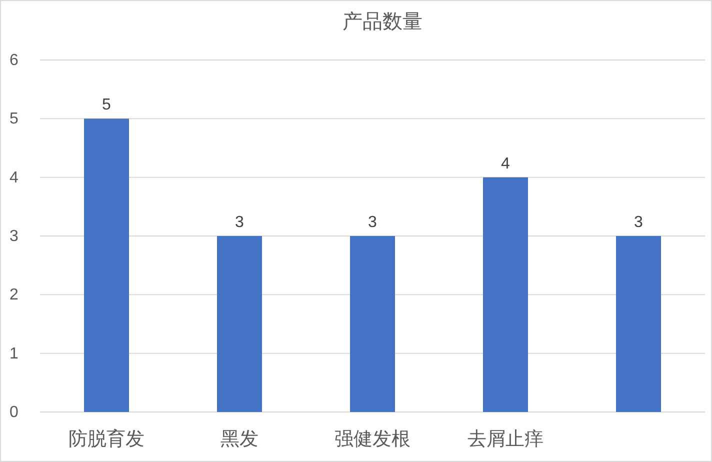 The image size is (712, 462). I want to click on data-label: 5, so click(107, 105).